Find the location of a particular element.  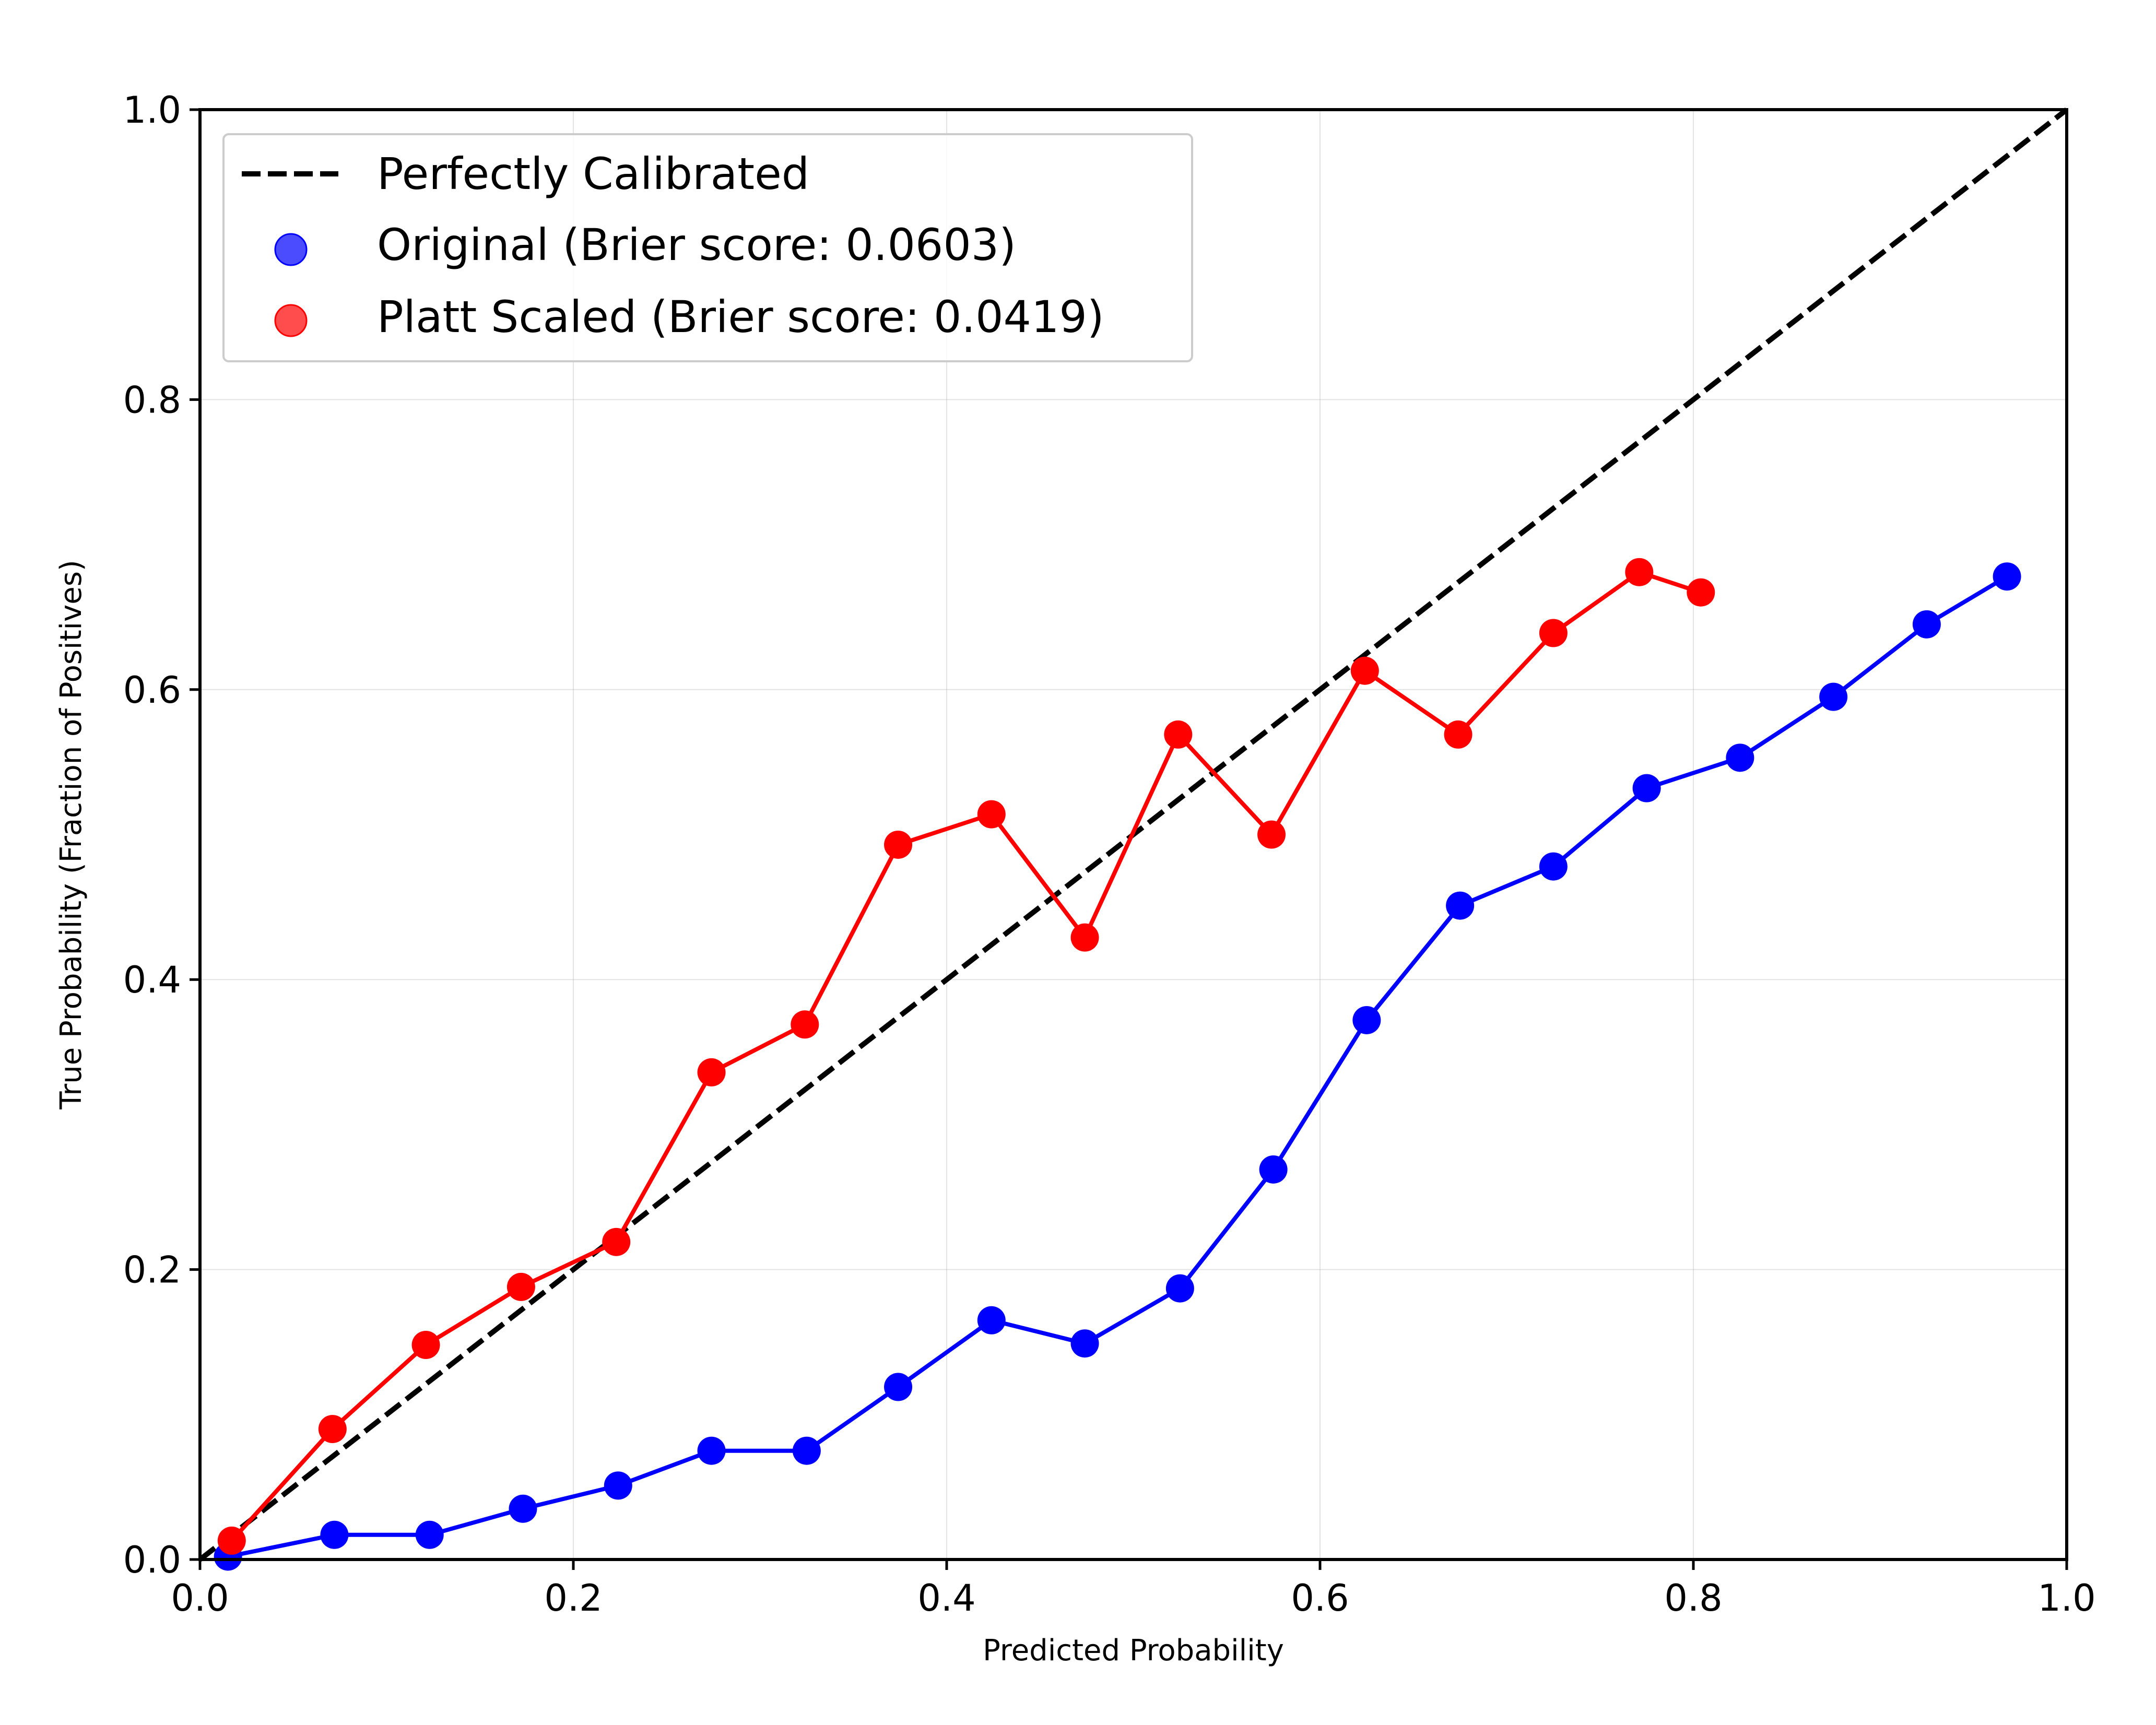

y-tick-label: 0.0 is located at coordinates (152, 1560).